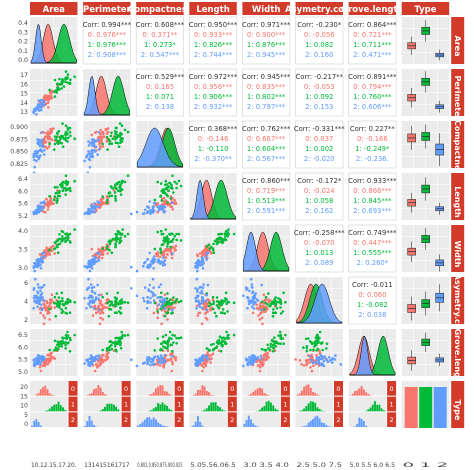  I want to click on facet-strip, so click(392, 419).